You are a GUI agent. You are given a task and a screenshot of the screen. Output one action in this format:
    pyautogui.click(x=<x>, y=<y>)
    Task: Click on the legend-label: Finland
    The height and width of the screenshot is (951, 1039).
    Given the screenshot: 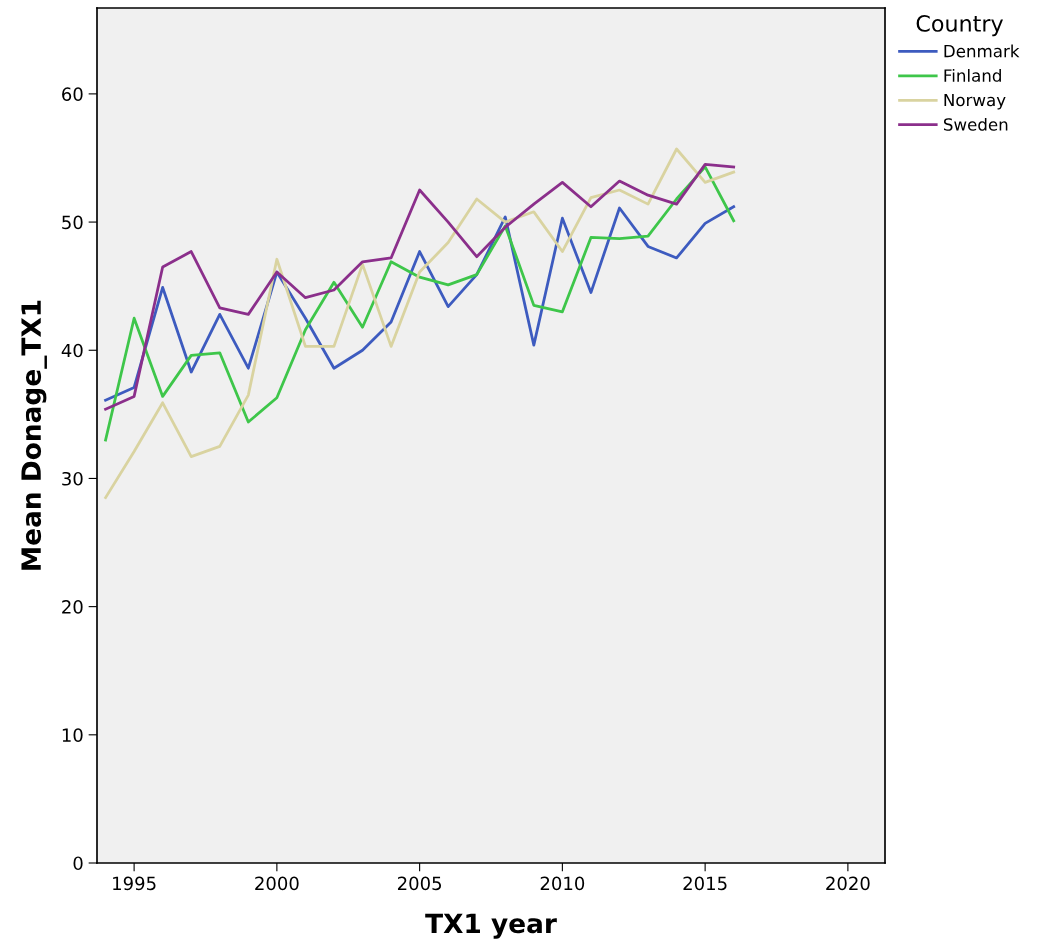 What is the action you would take?
    pyautogui.click(x=972, y=75)
    